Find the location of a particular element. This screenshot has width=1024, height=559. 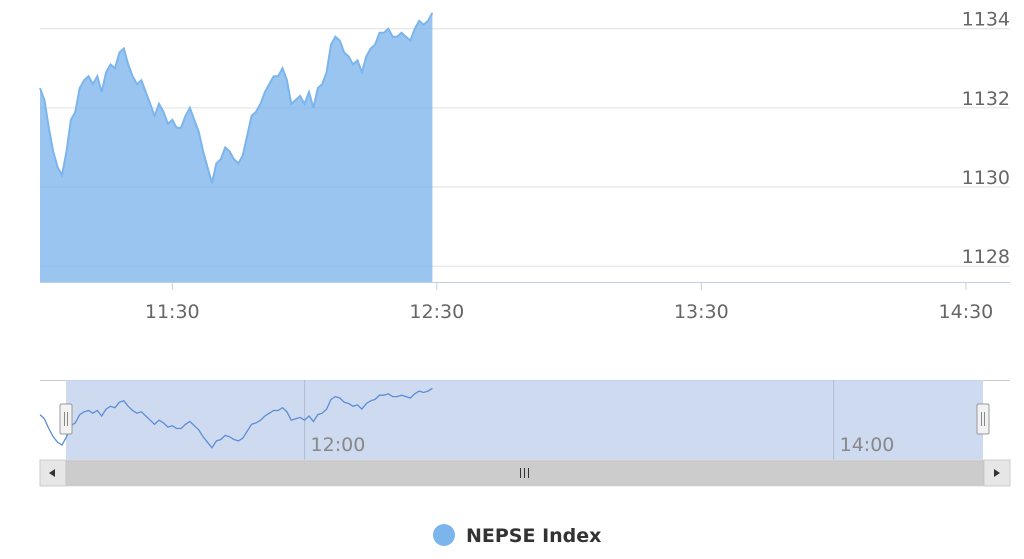

navigator-handle-right is located at coordinates (983, 419).